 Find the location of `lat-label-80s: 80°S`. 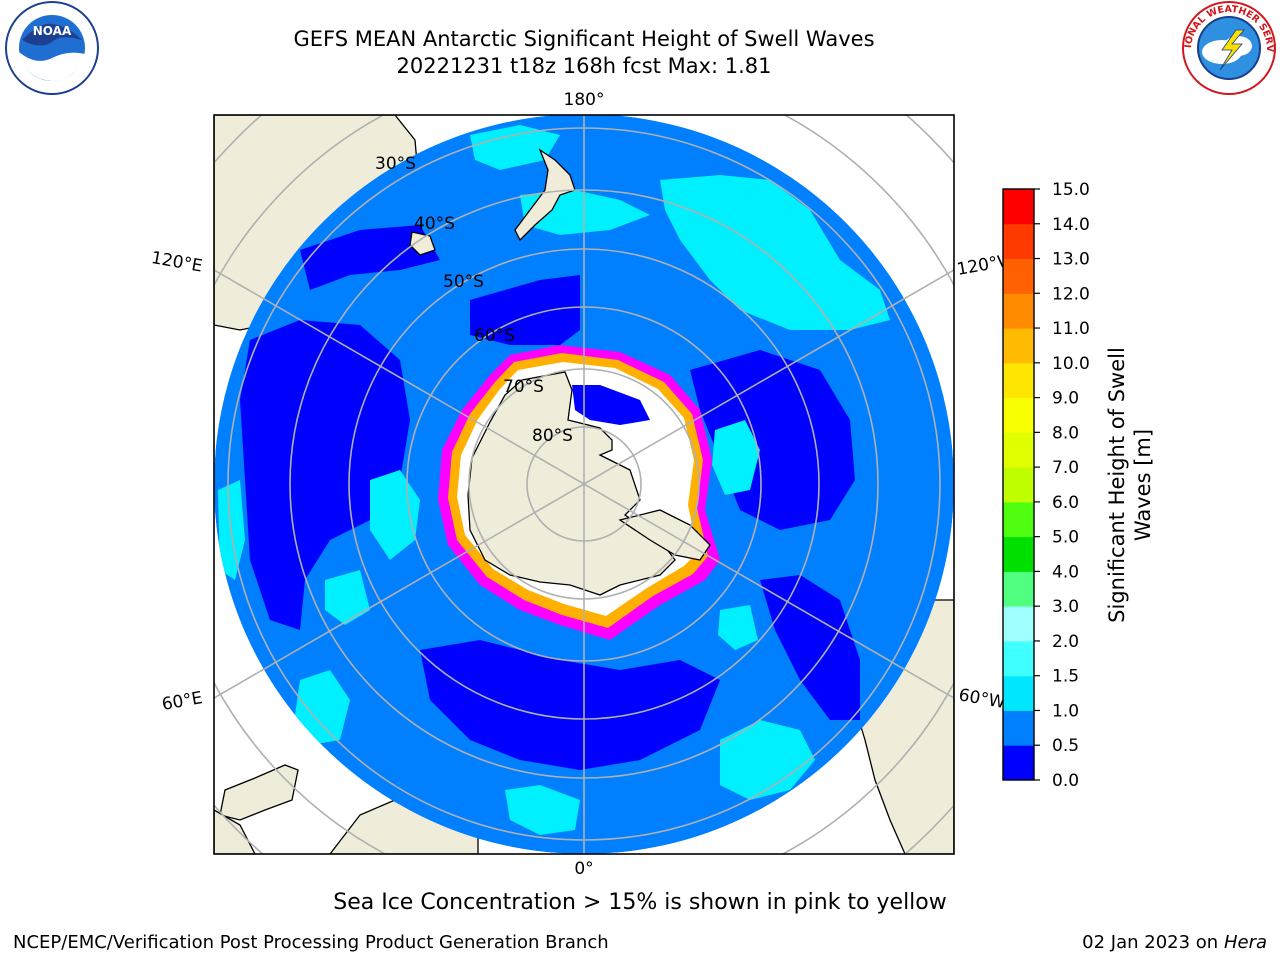

lat-label-80s: 80°S is located at coordinates (552, 436).